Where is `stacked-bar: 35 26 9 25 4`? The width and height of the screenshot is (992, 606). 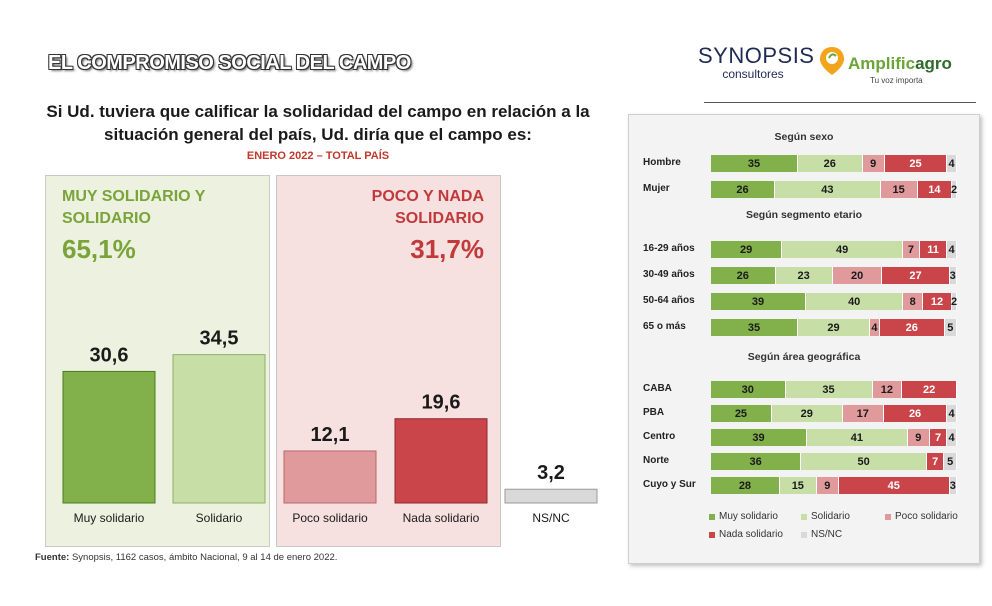
stacked-bar: 35 26 9 25 4 is located at coordinates (834, 163).